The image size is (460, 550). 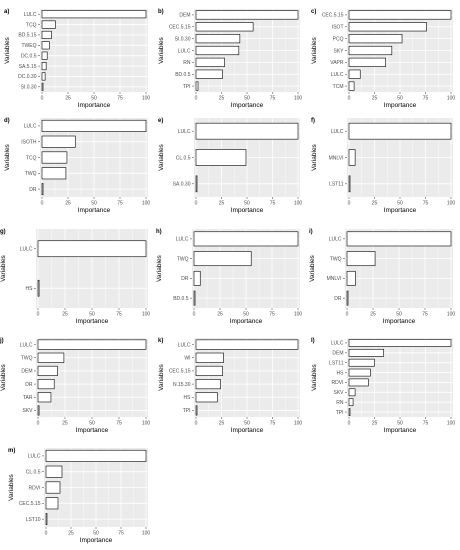 I want to click on panel-m-xtick-label: 0, so click(x=46, y=534).